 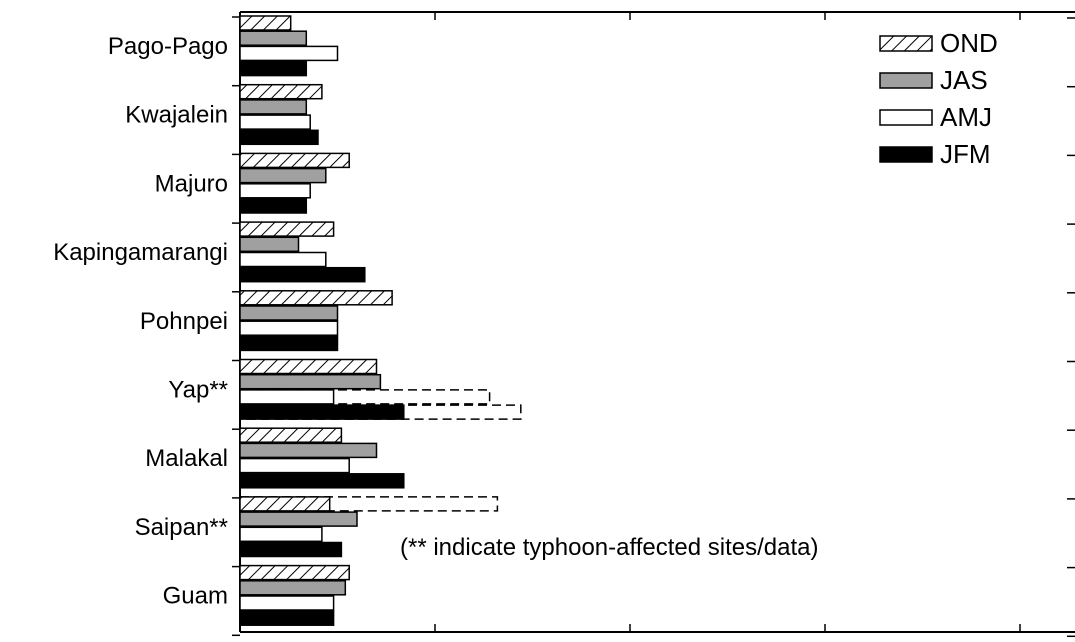 What do you see at coordinates (965, 154) in the screenshot?
I see `legend-label-jfm: JFM` at bounding box center [965, 154].